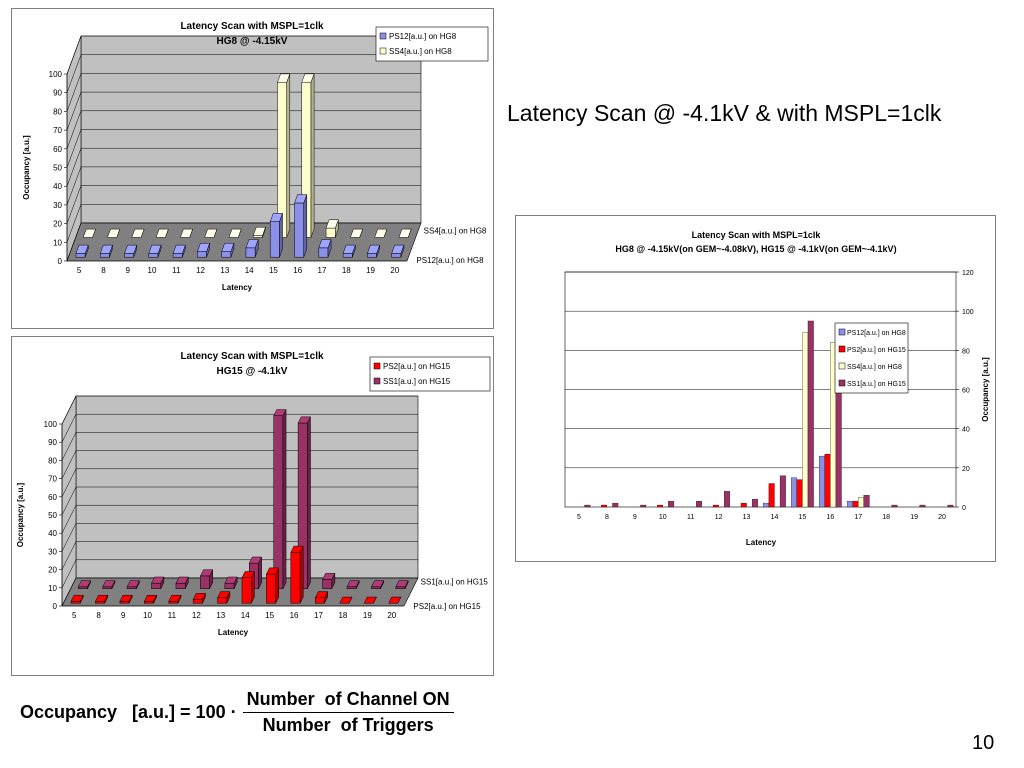 The height and width of the screenshot is (768, 1024). Describe the element at coordinates (237, 287) in the screenshot. I see `x-axis-title: Latency` at that location.